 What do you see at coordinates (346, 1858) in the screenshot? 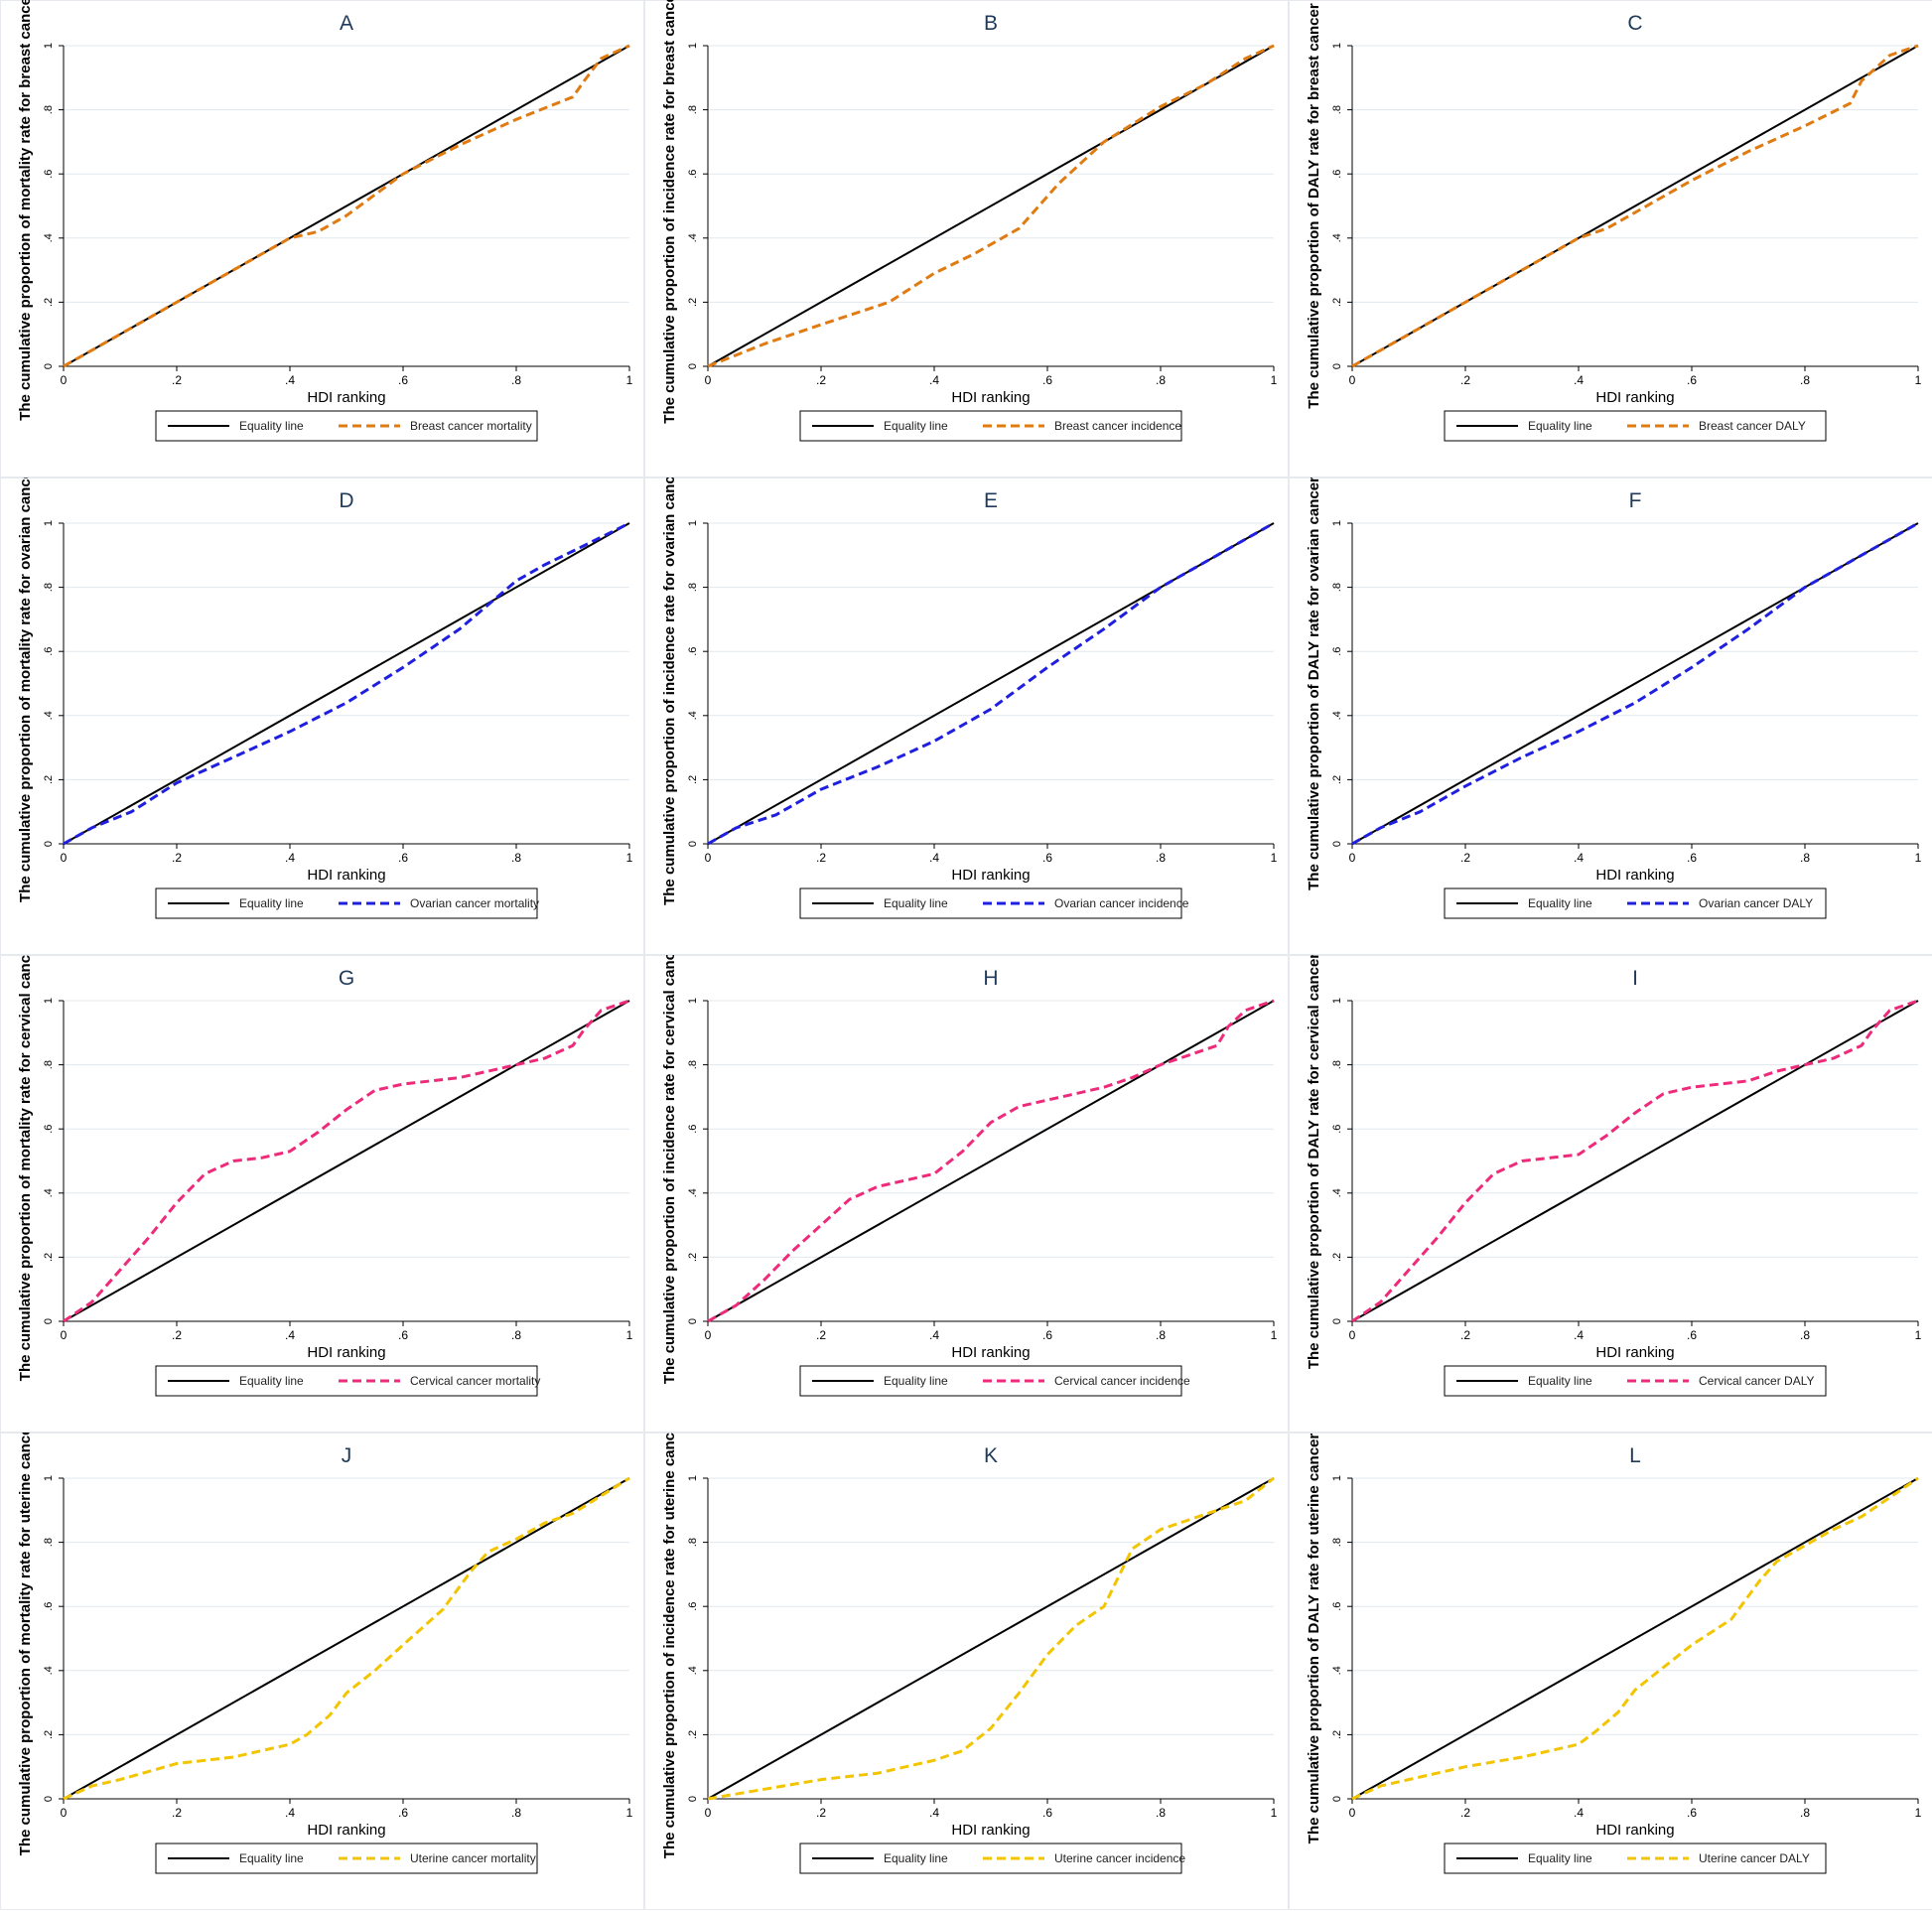
I see `legend: Equality line Uterine cancer mortality` at bounding box center [346, 1858].